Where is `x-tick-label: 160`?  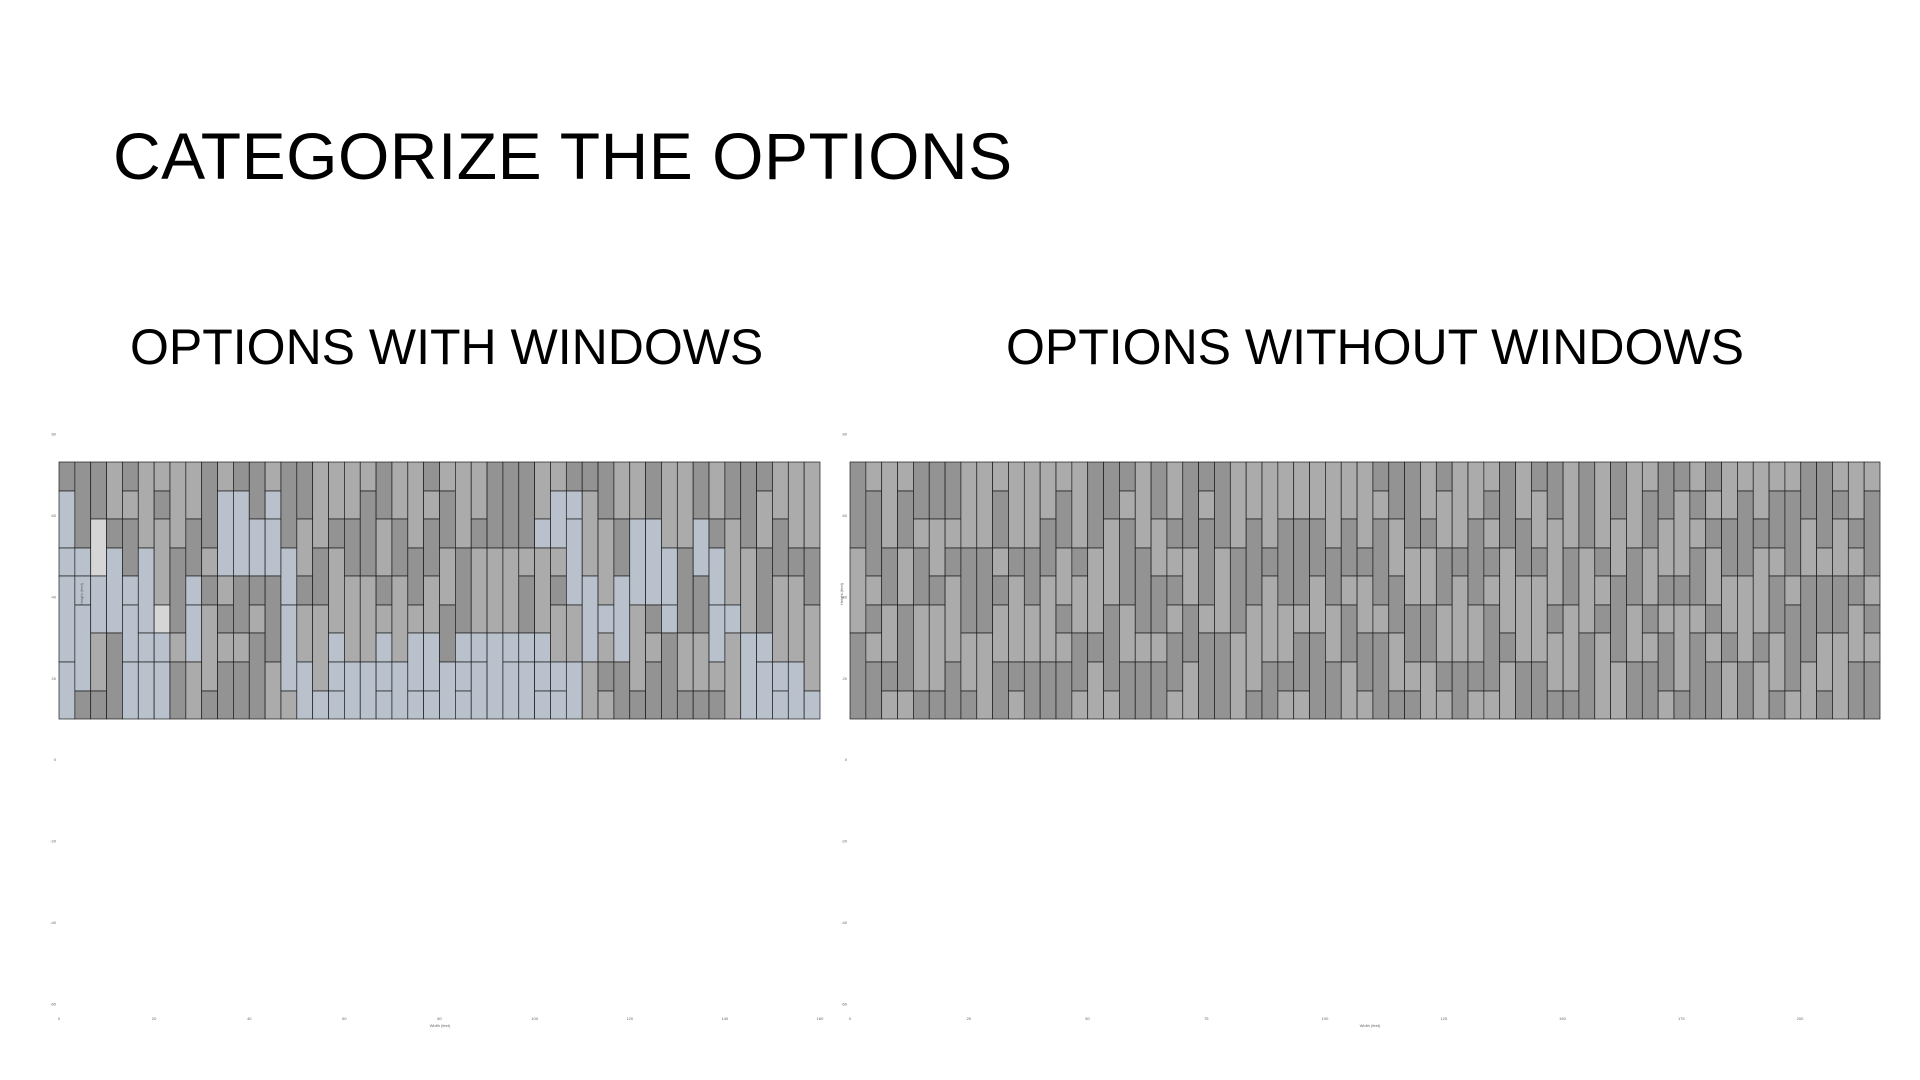 x-tick-label: 160 is located at coordinates (820, 1018).